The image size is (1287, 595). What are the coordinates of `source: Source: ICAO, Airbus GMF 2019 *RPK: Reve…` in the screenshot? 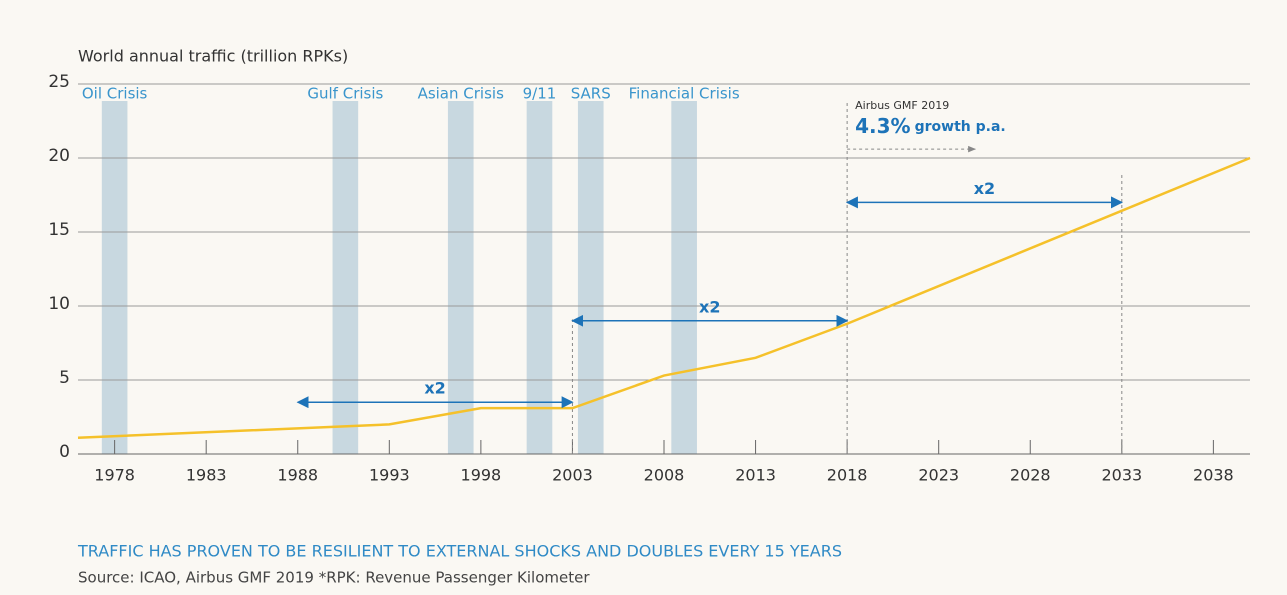 It's located at (334, 578).